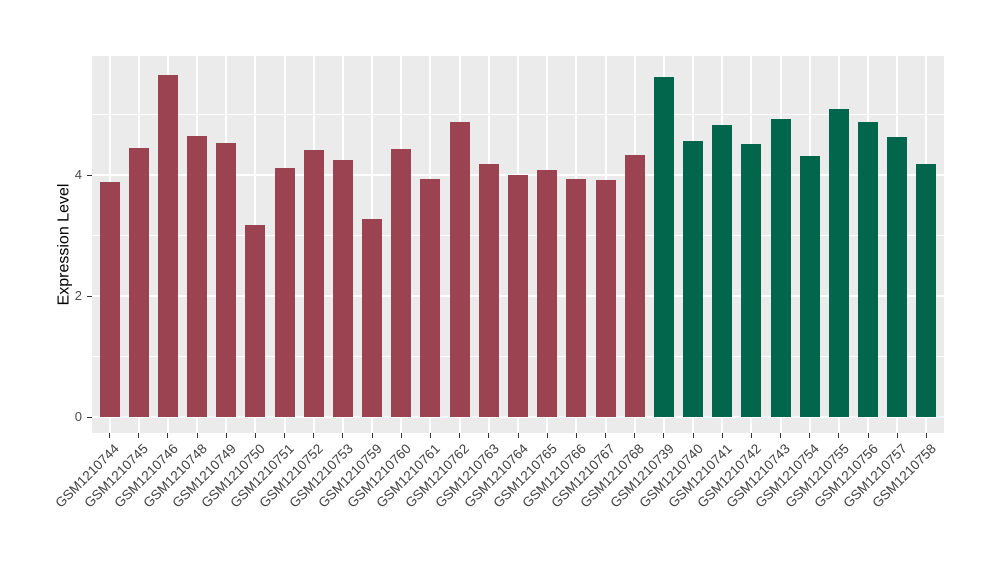 The image size is (1000, 580). Describe the element at coordinates (605, 298) in the screenshot. I see `bar-GSM1210767` at that location.